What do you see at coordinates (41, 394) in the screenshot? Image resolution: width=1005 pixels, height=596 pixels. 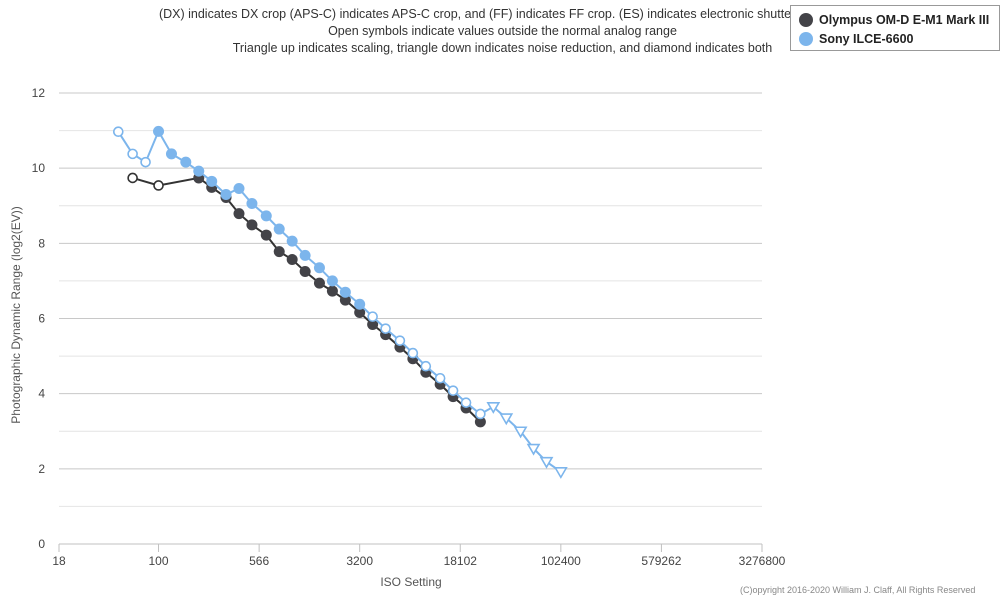 I see `y-tick-label: 4` at bounding box center [41, 394].